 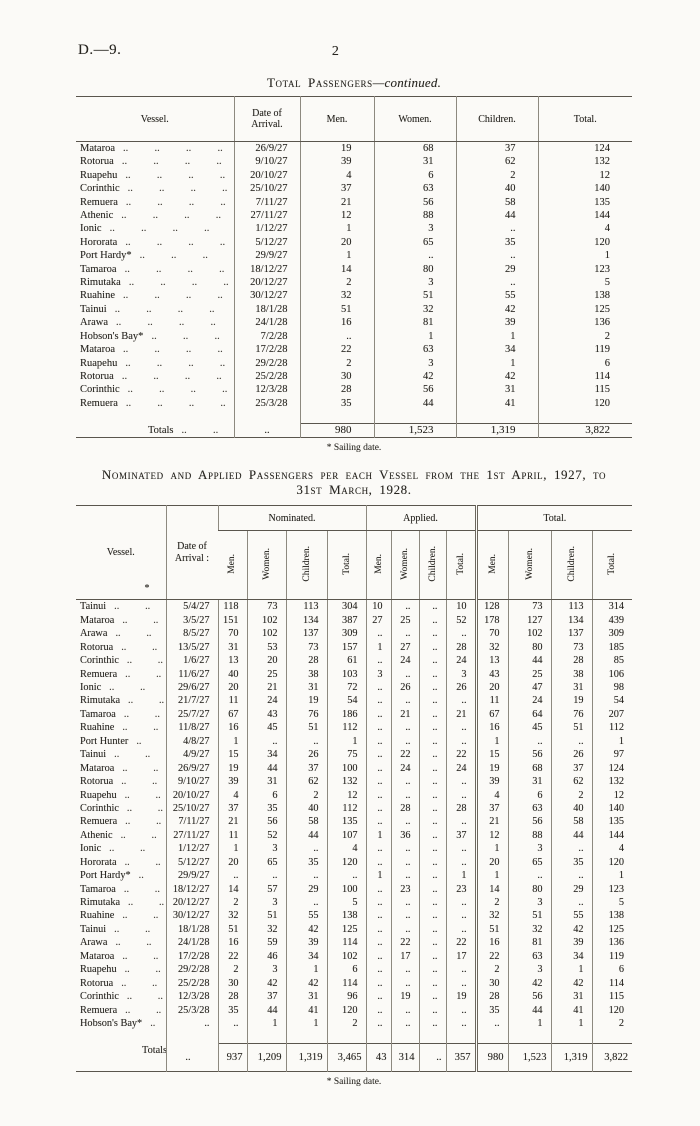 I want to click on vessel-name: Ruapehu, so click(x=98, y=970).